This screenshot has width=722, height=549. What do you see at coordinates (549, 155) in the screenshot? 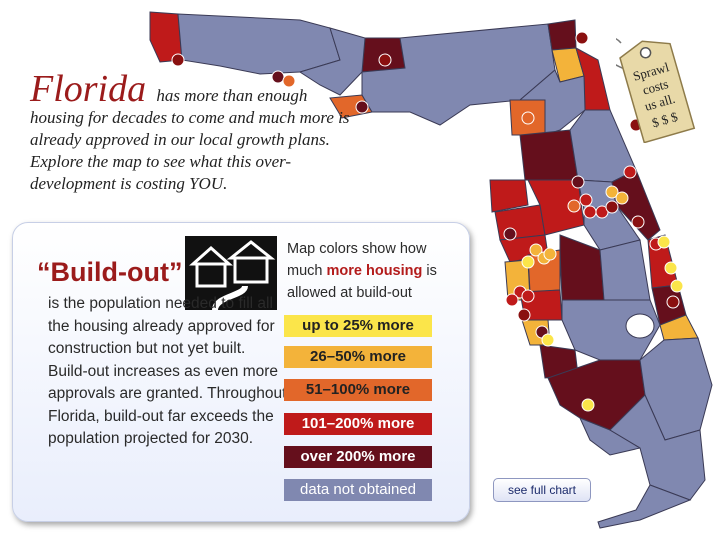
I see `map-county-marion` at bounding box center [549, 155].